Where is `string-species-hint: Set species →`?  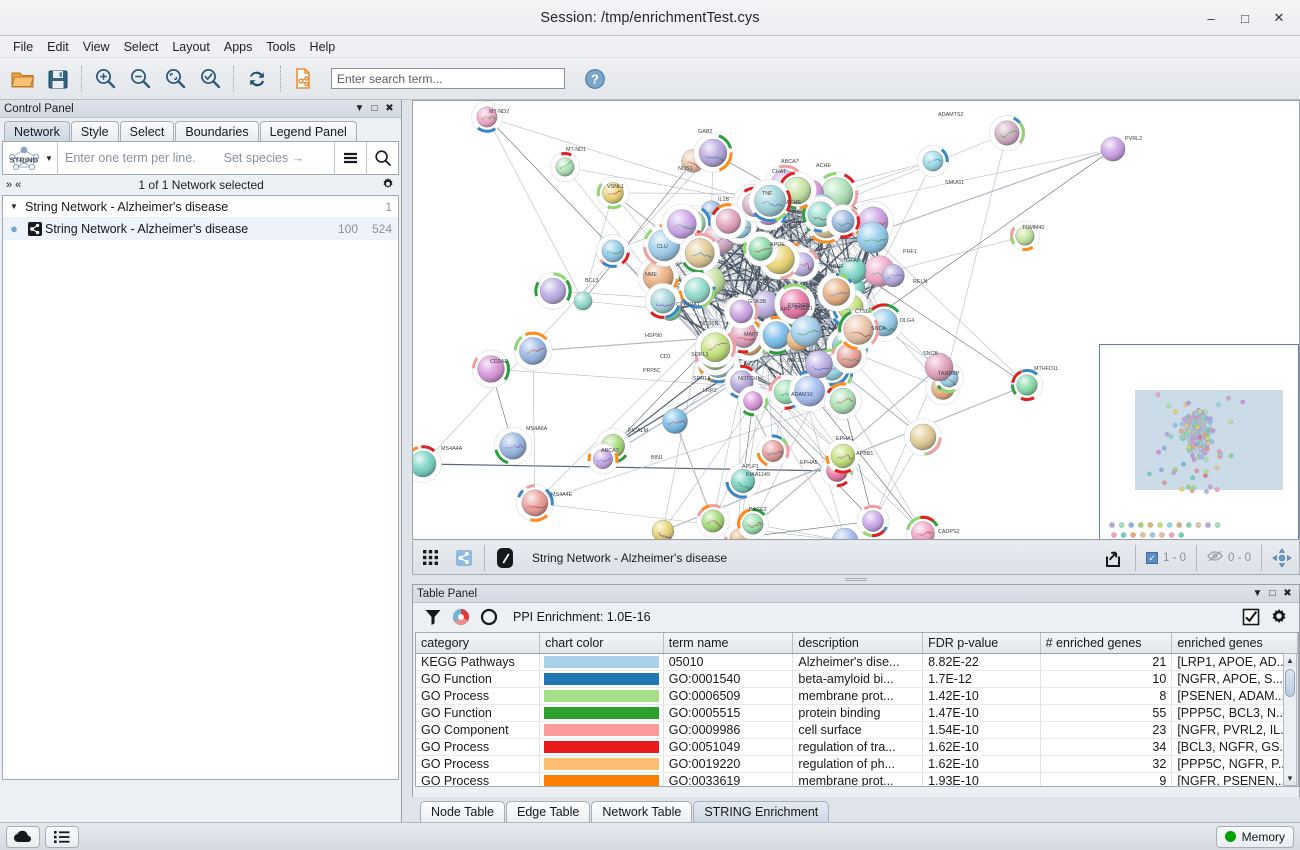 string-species-hint: Set species → is located at coordinates (264, 158).